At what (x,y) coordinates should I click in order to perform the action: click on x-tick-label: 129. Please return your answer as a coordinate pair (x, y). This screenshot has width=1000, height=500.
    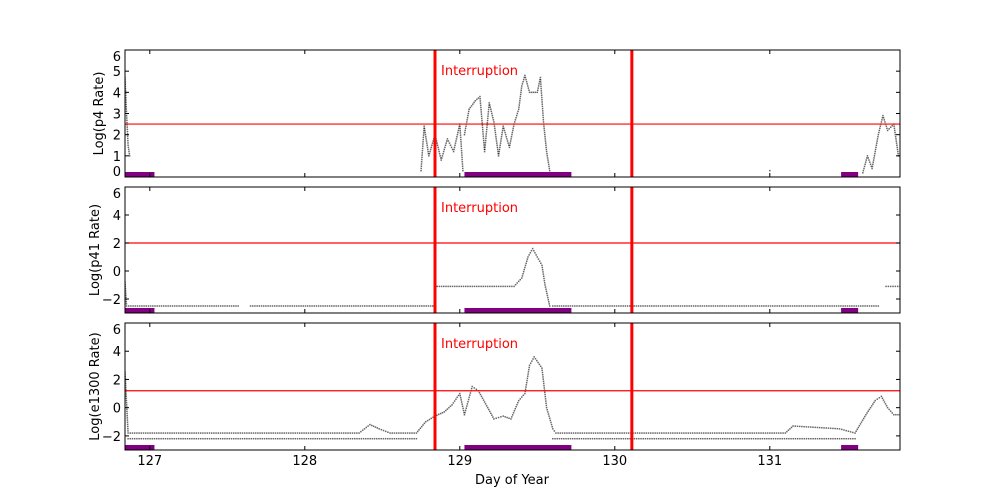
    Looking at the image, I should click on (459, 461).